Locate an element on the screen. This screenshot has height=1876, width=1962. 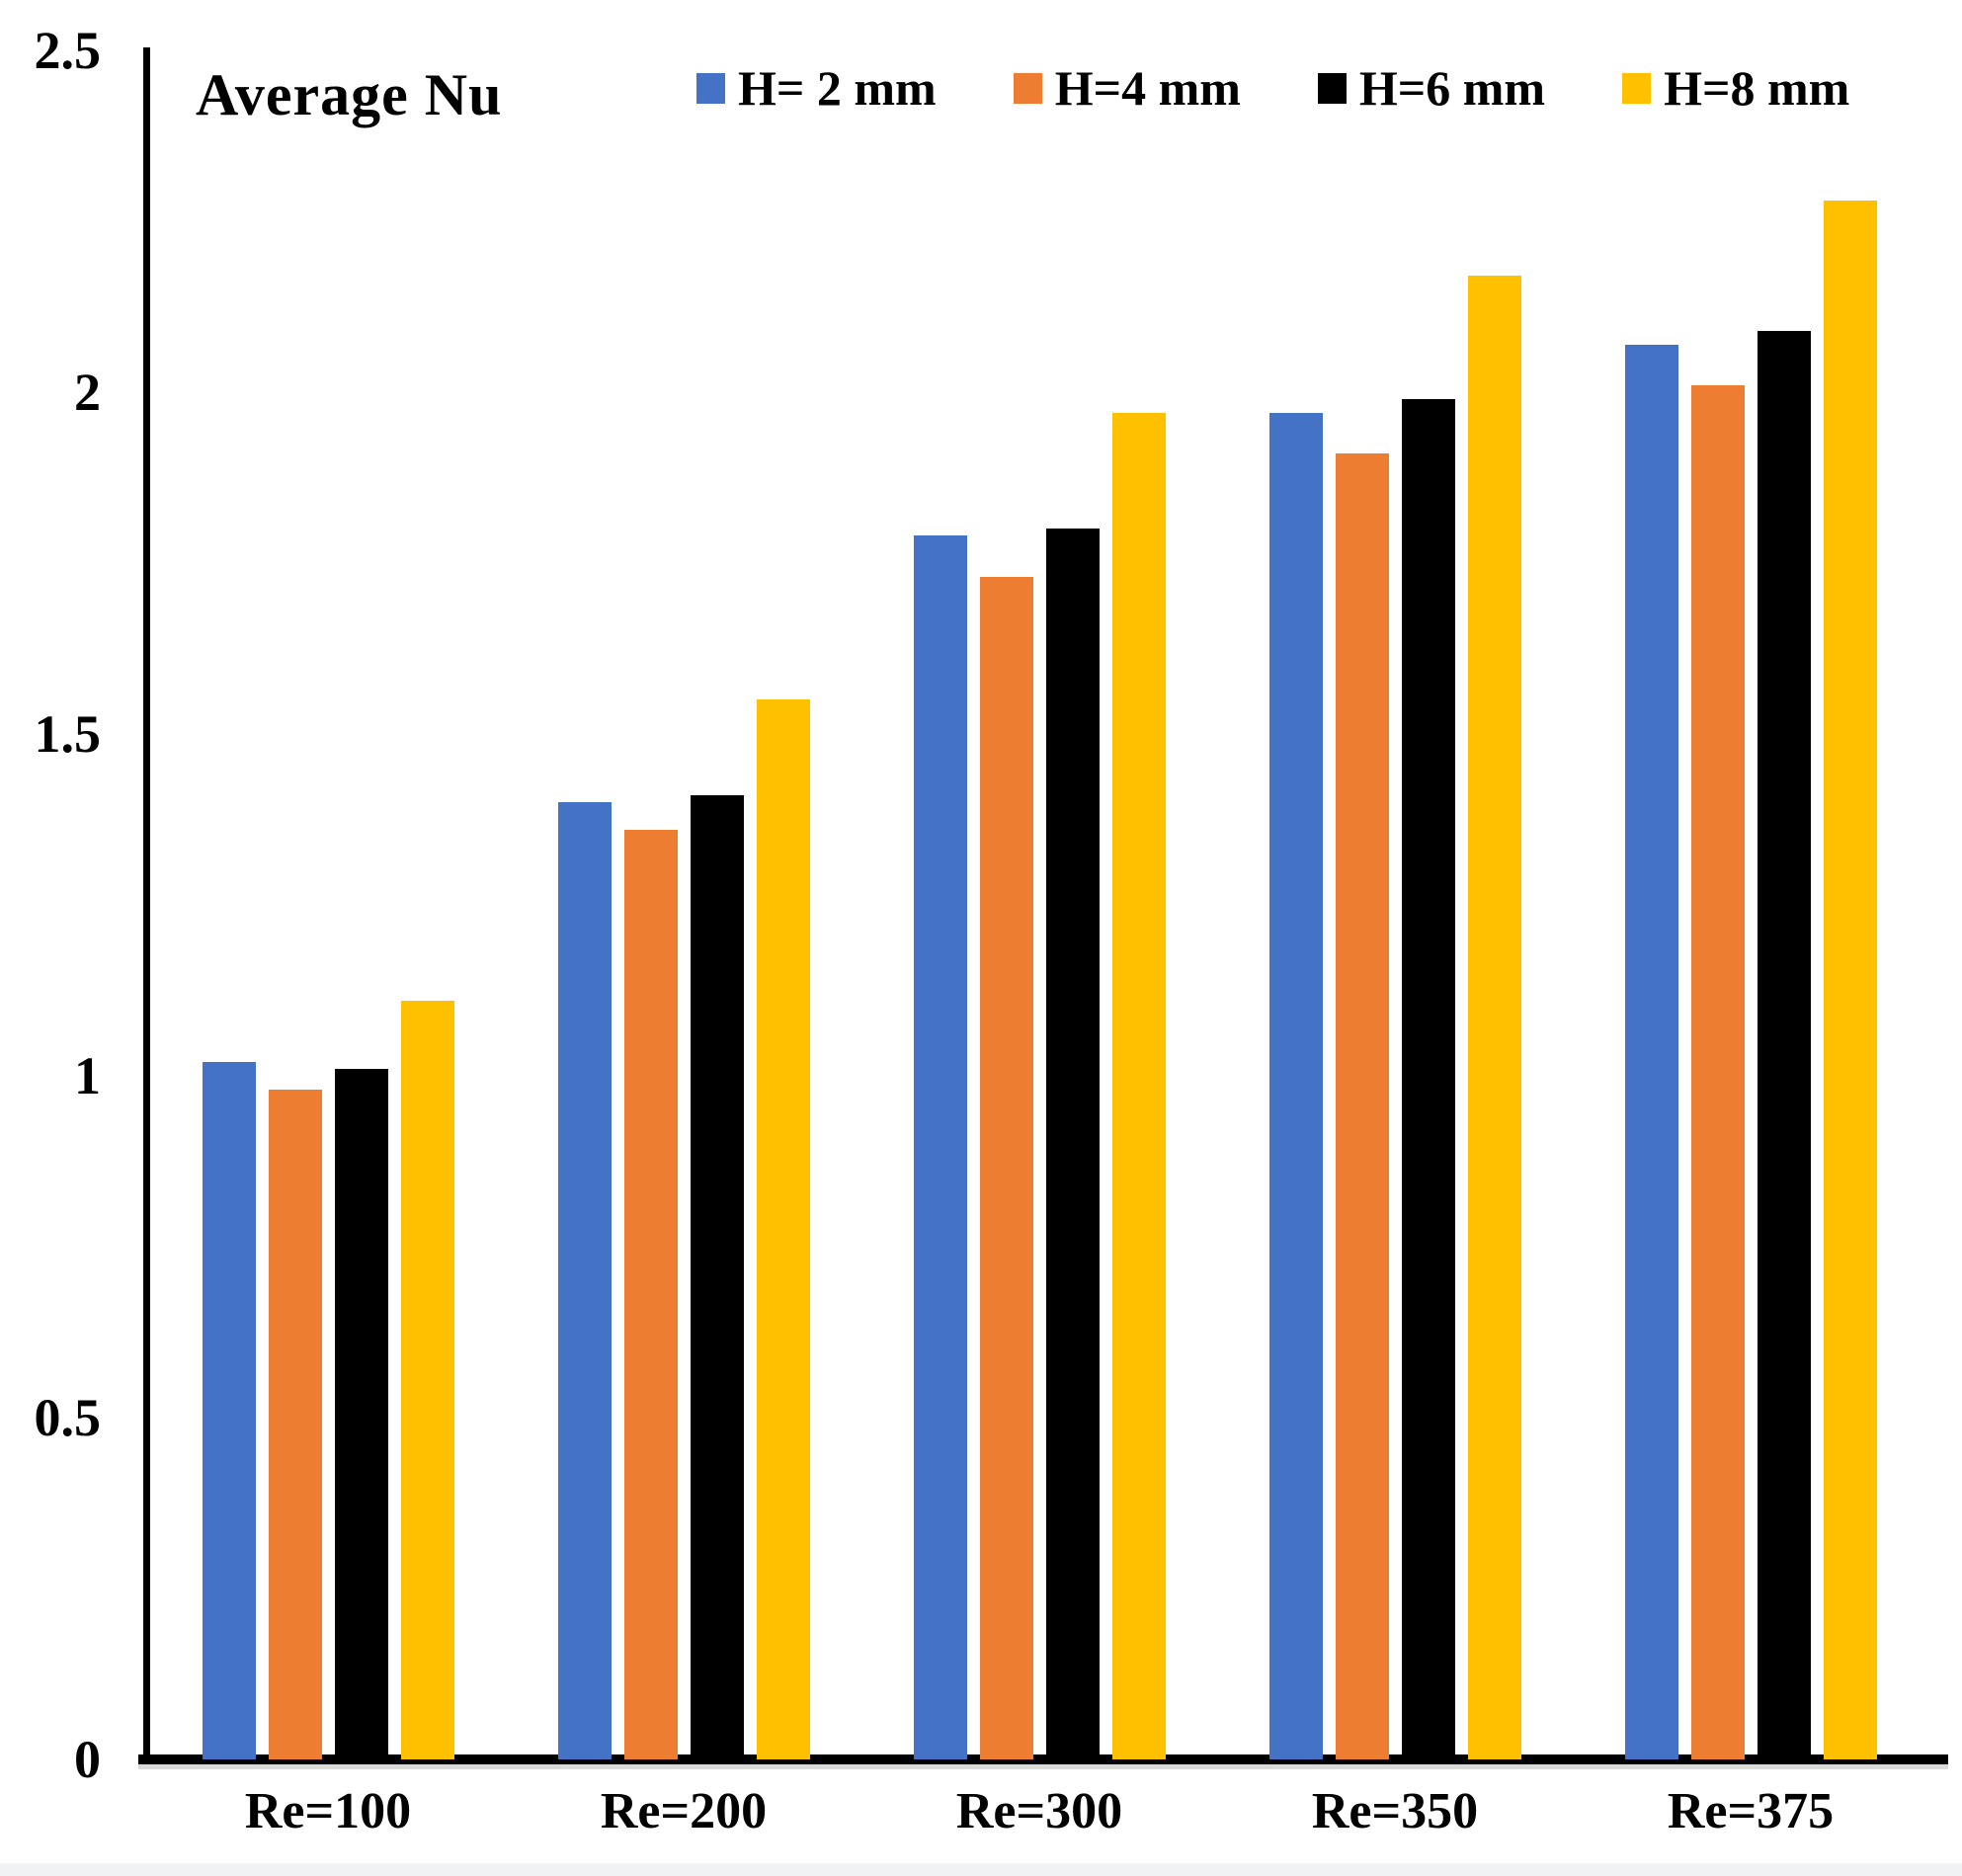
chart-title: Average Nu is located at coordinates (349, 94).